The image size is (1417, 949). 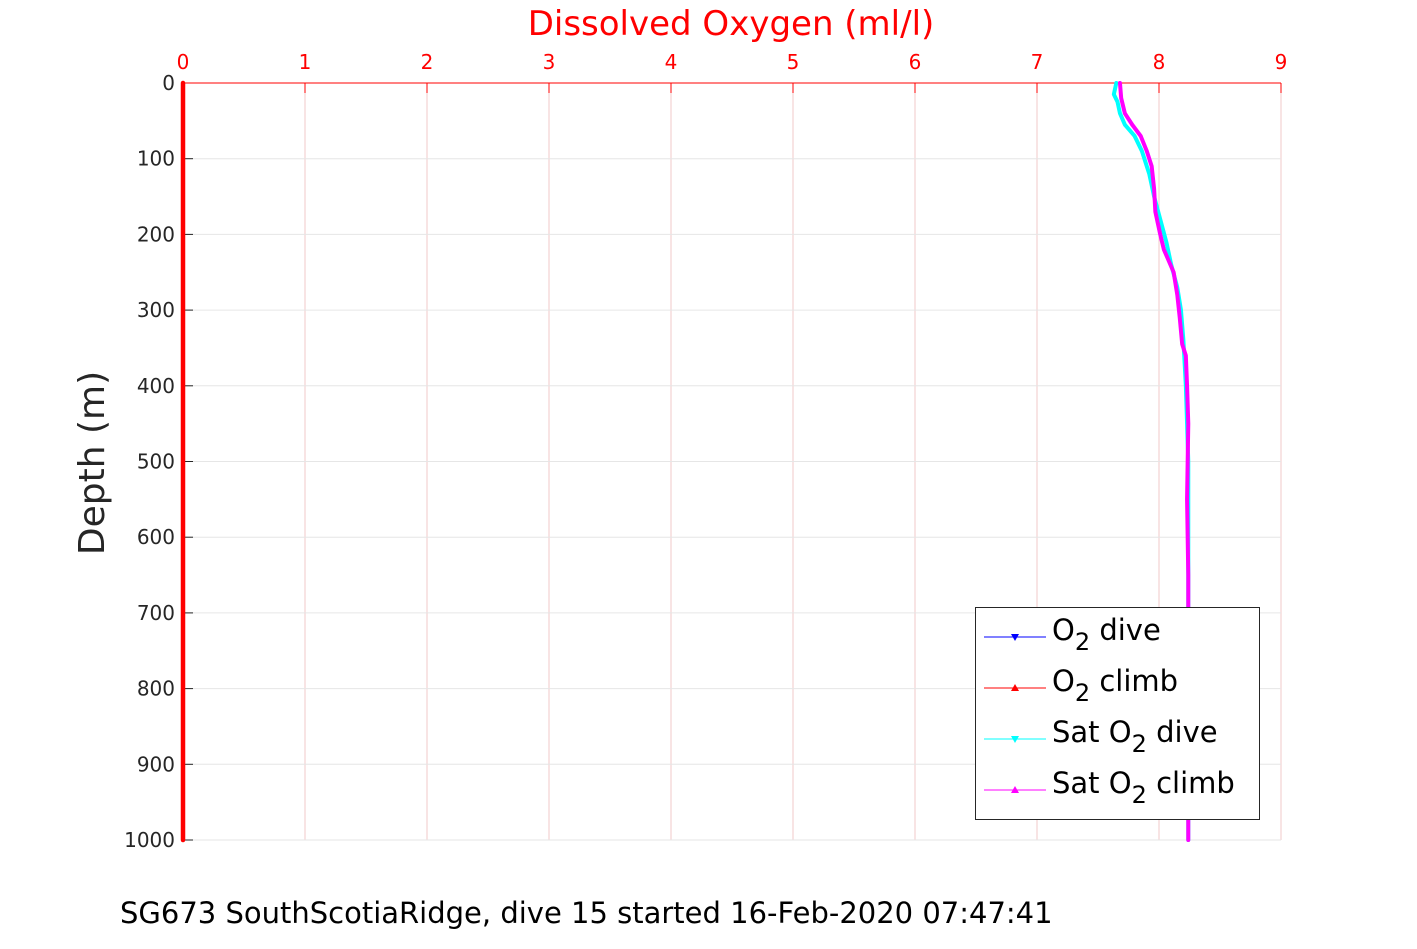 What do you see at coordinates (156, 310) in the screenshot?
I see `y-tick-label: 300` at bounding box center [156, 310].